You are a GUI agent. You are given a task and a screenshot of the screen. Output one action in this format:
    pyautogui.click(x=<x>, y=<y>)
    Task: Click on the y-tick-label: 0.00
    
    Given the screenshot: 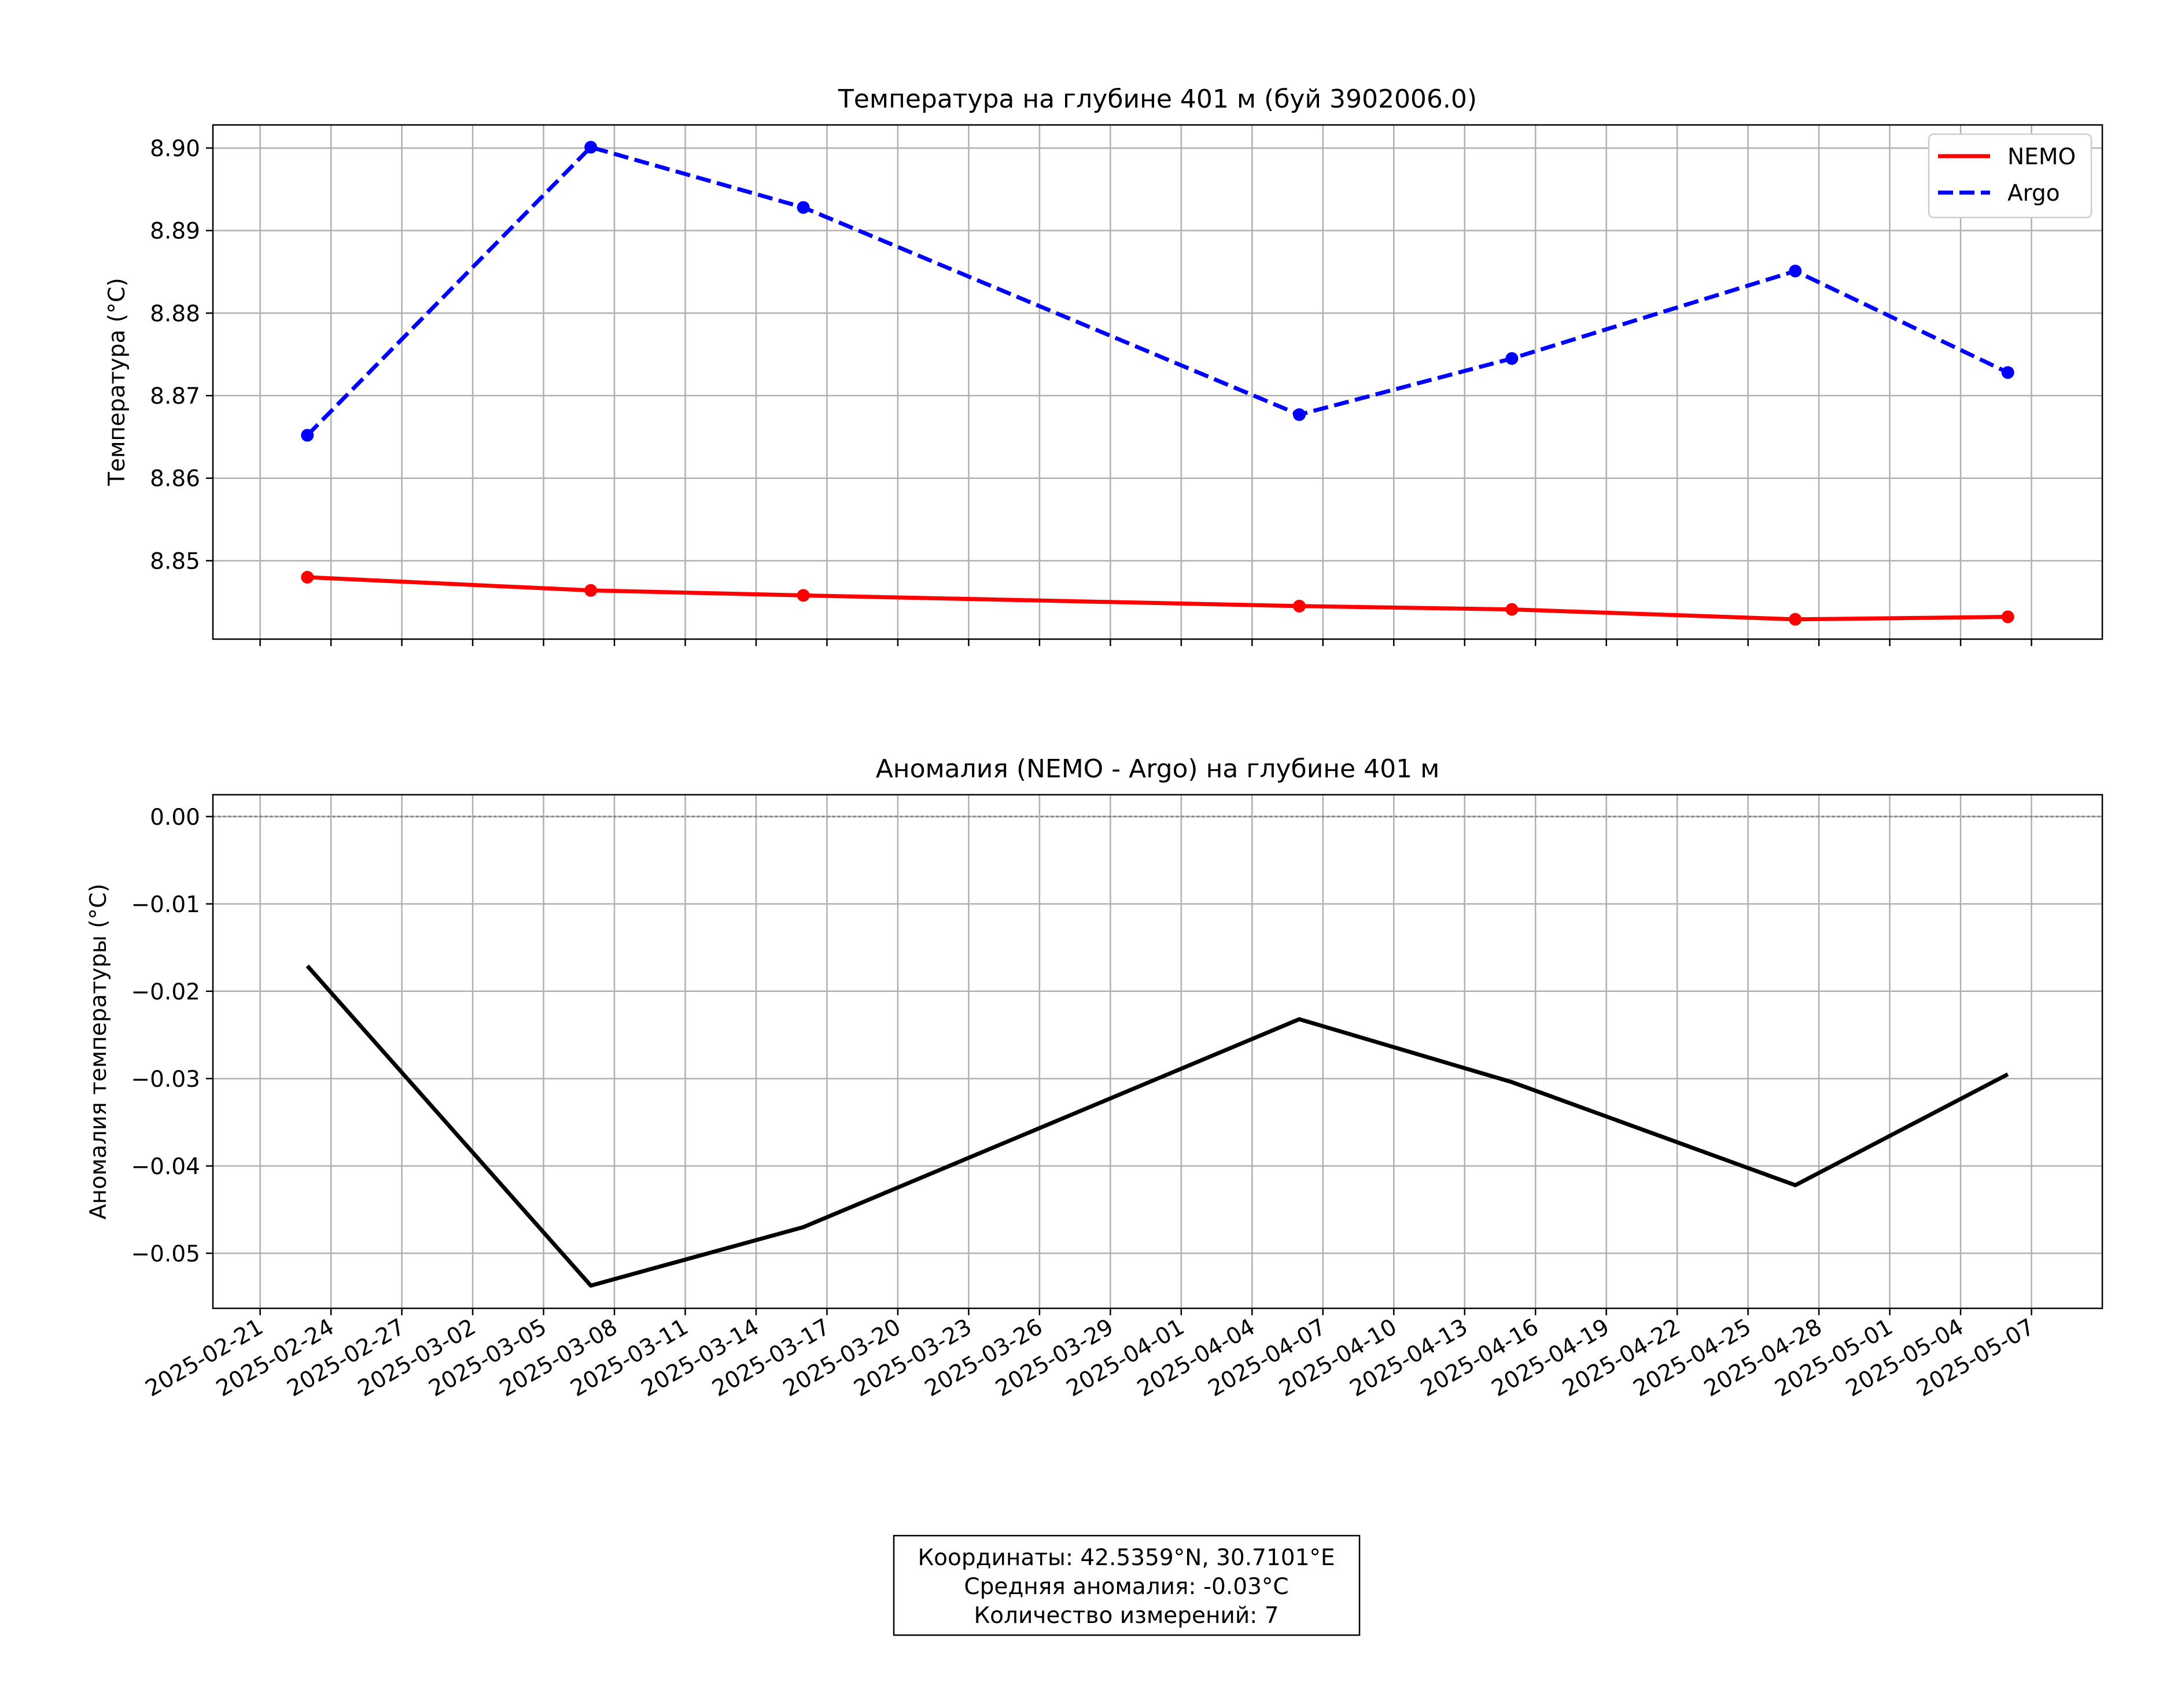 What is the action you would take?
    pyautogui.click(x=175, y=818)
    